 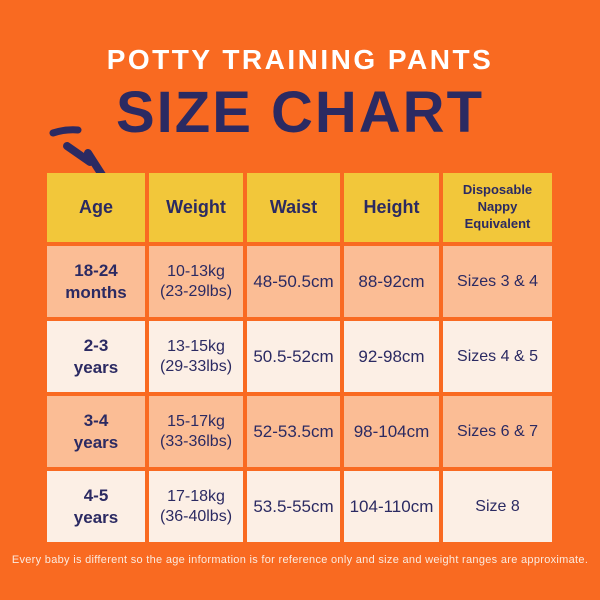 What do you see at coordinates (96, 431) in the screenshot?
I see `table-cell-age: 3-4 years` at bounding box center [96, 431].